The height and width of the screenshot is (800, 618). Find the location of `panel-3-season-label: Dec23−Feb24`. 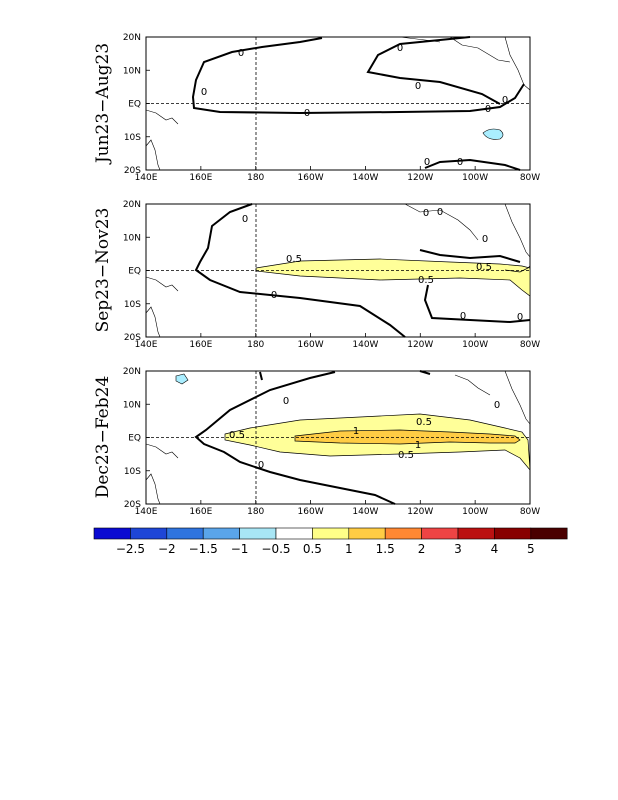

panel-3-season-label: Dec23−Feb24 is located at coordinates (103, 437).